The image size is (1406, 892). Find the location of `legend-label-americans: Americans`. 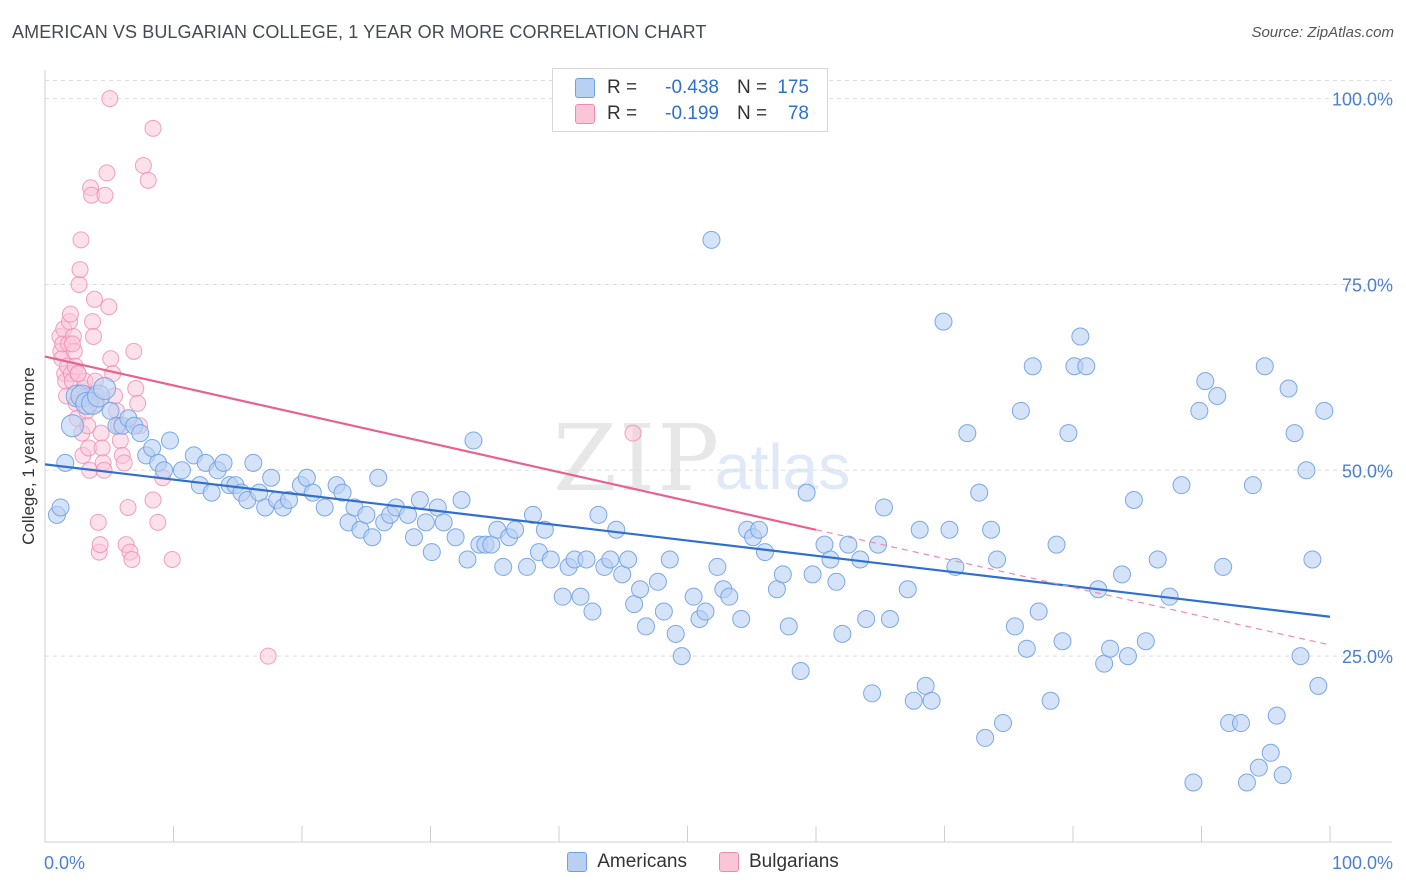

legend-label-americans: Americans is located at coordinates (642, 861).